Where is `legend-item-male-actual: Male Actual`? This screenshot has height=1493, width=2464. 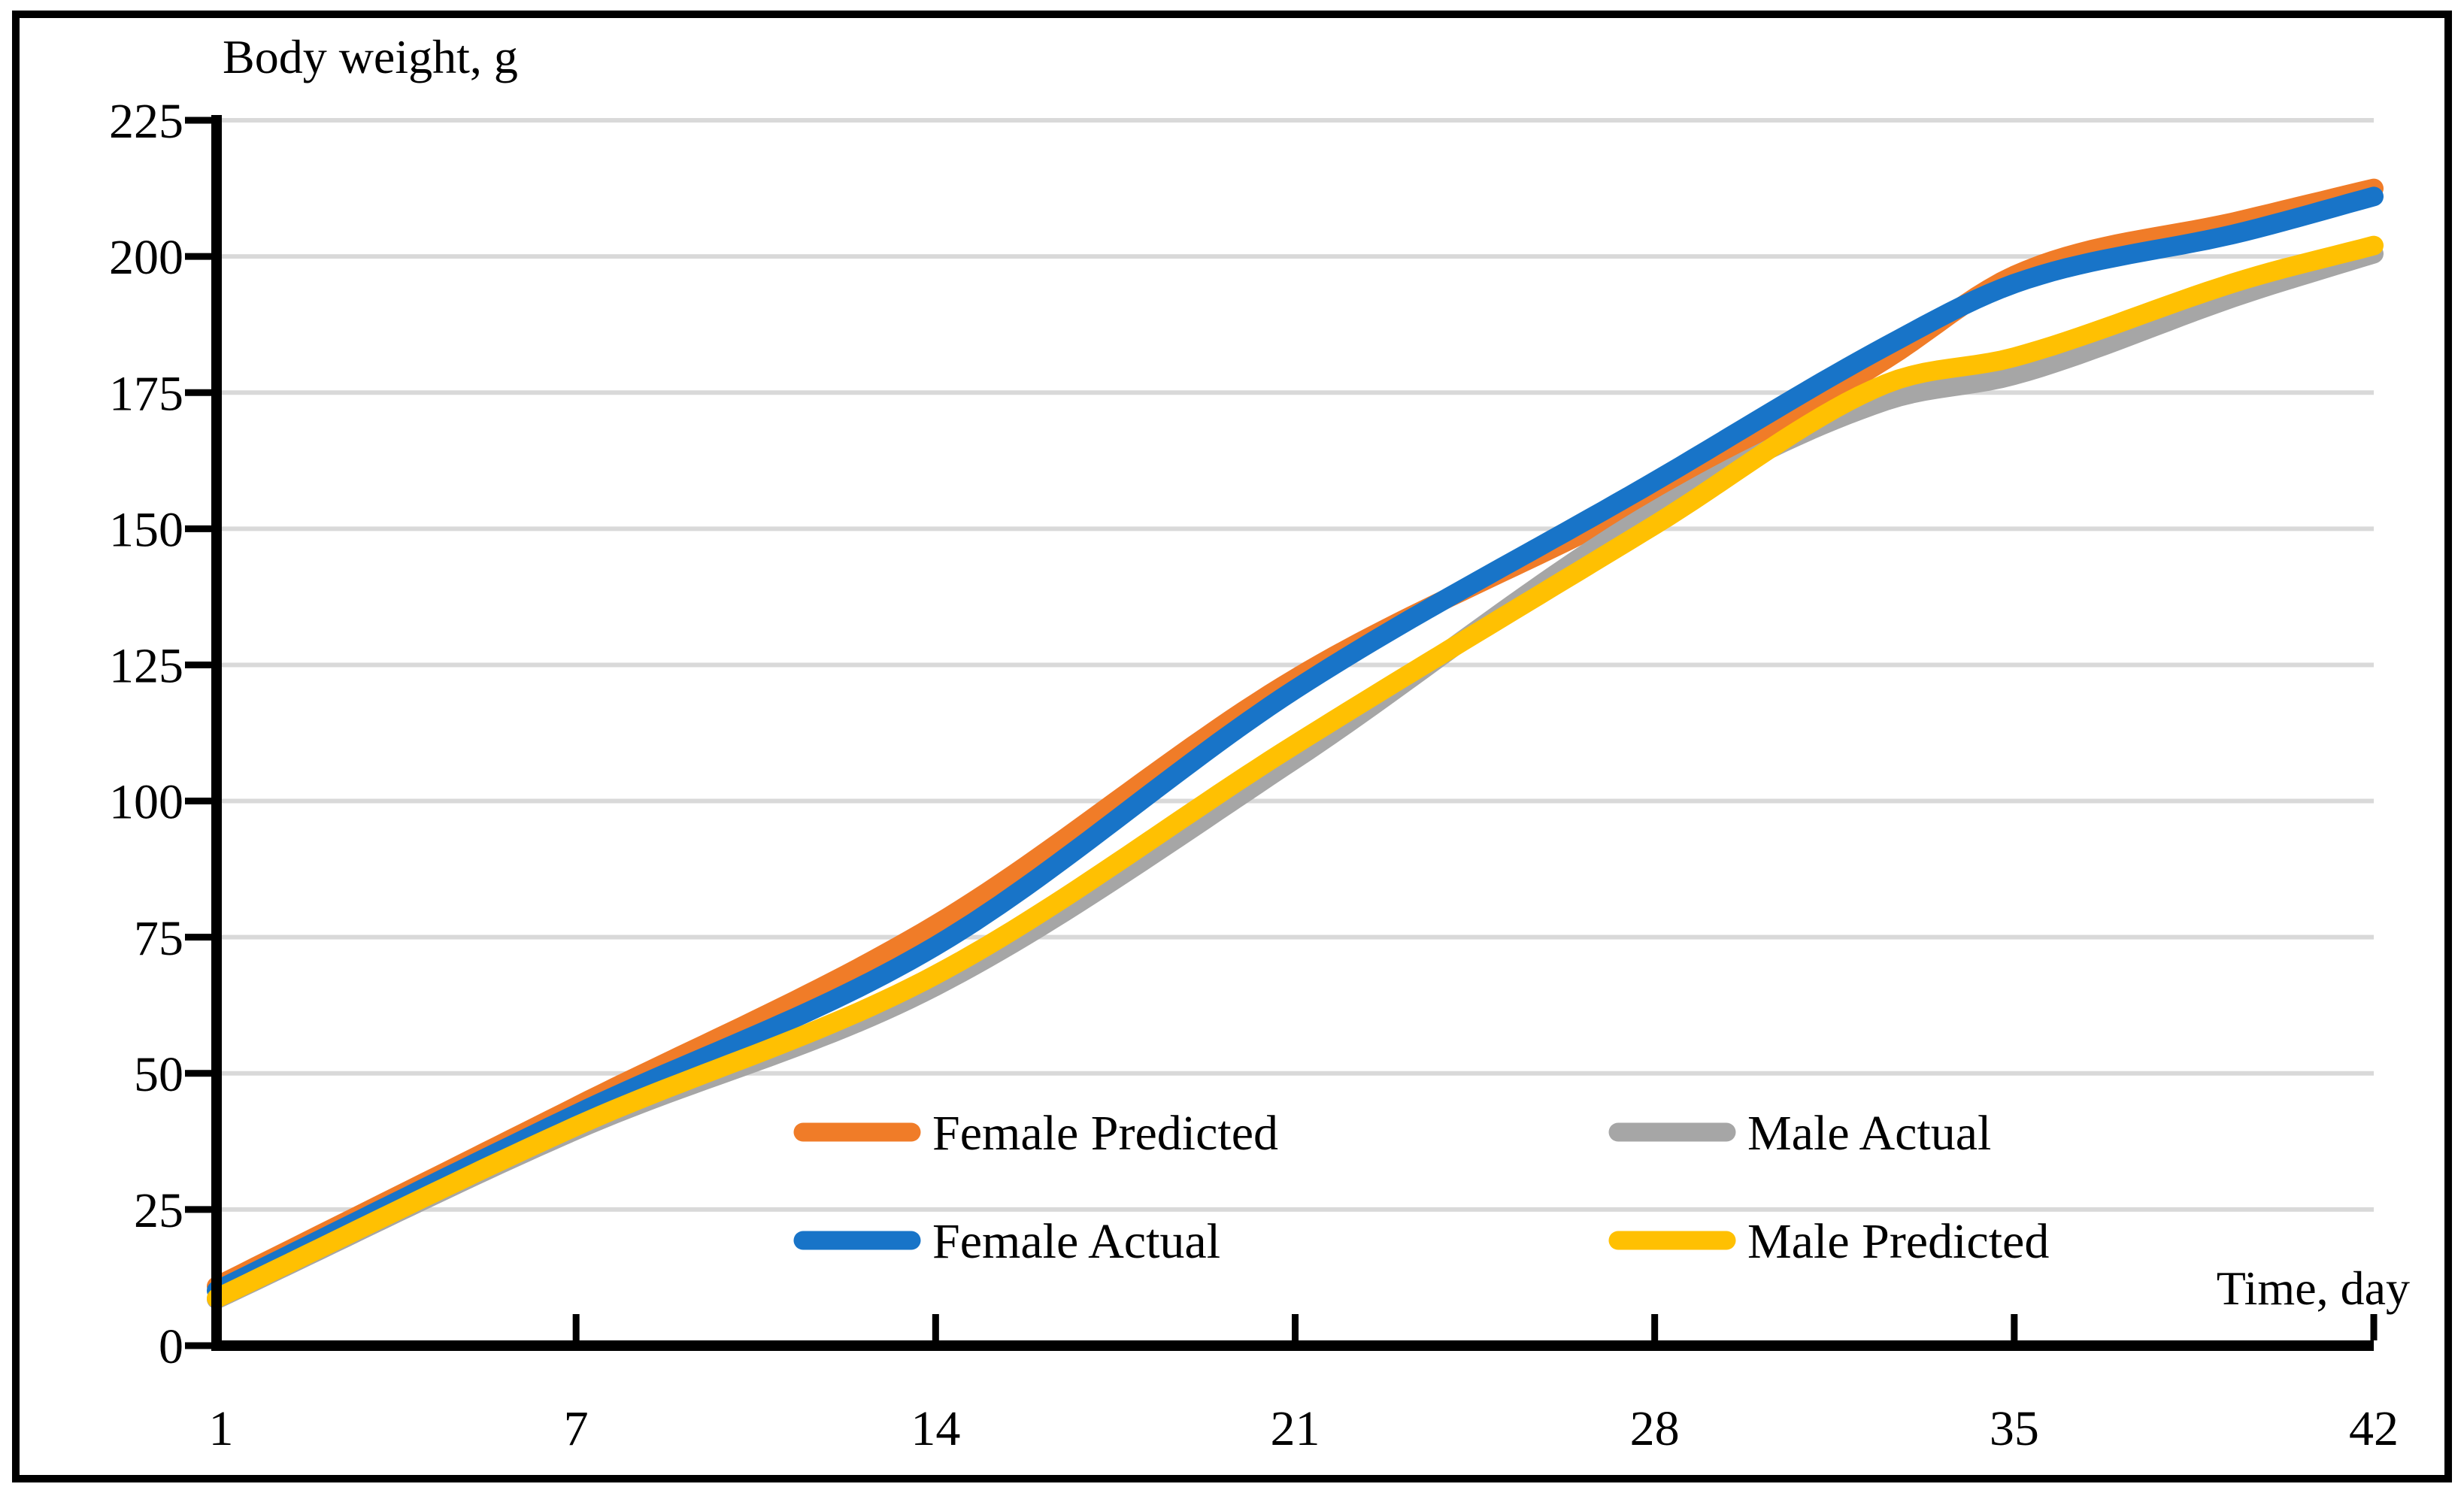
legend-item-male-actual: Male Actual is located at coordinates (1799, 1133).